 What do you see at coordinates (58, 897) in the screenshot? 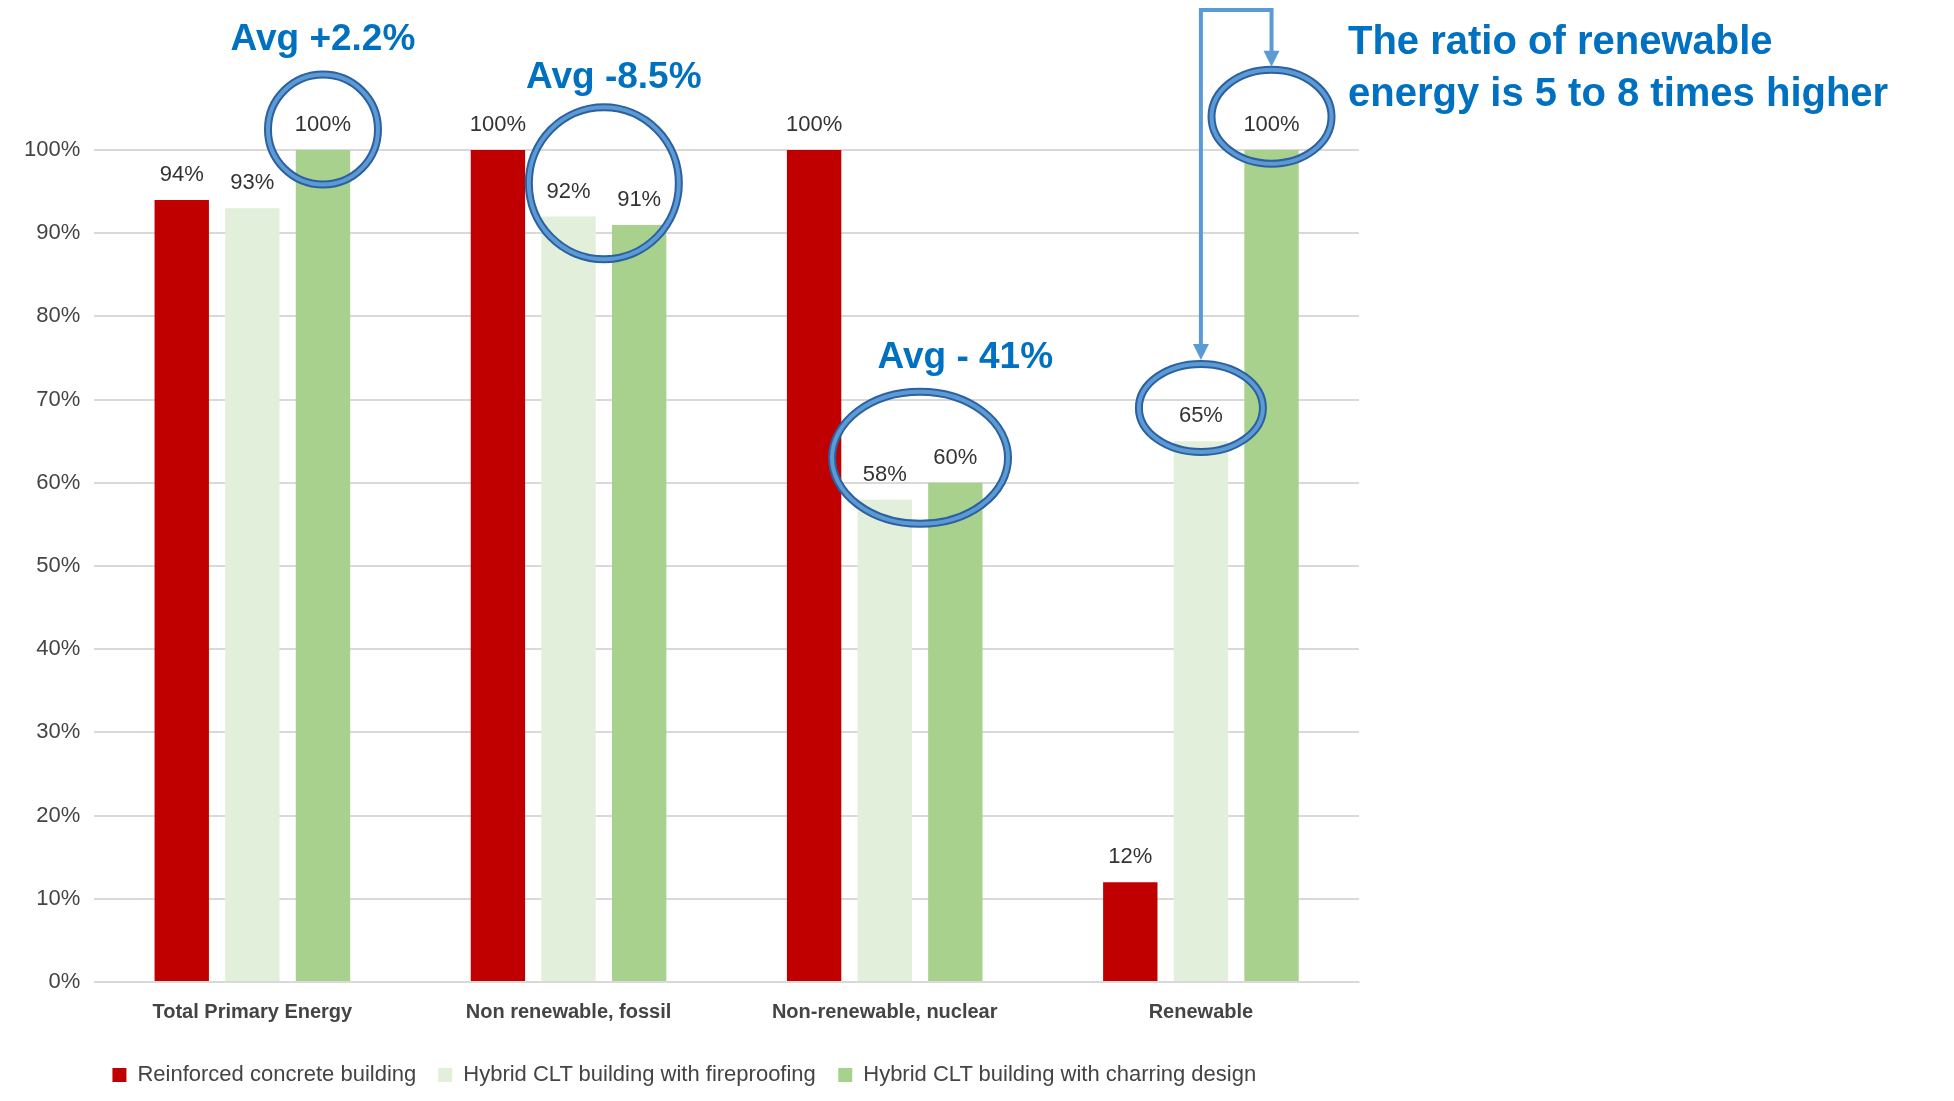
I see `y-tick-label: 10%` at bounding box center [58, 897].